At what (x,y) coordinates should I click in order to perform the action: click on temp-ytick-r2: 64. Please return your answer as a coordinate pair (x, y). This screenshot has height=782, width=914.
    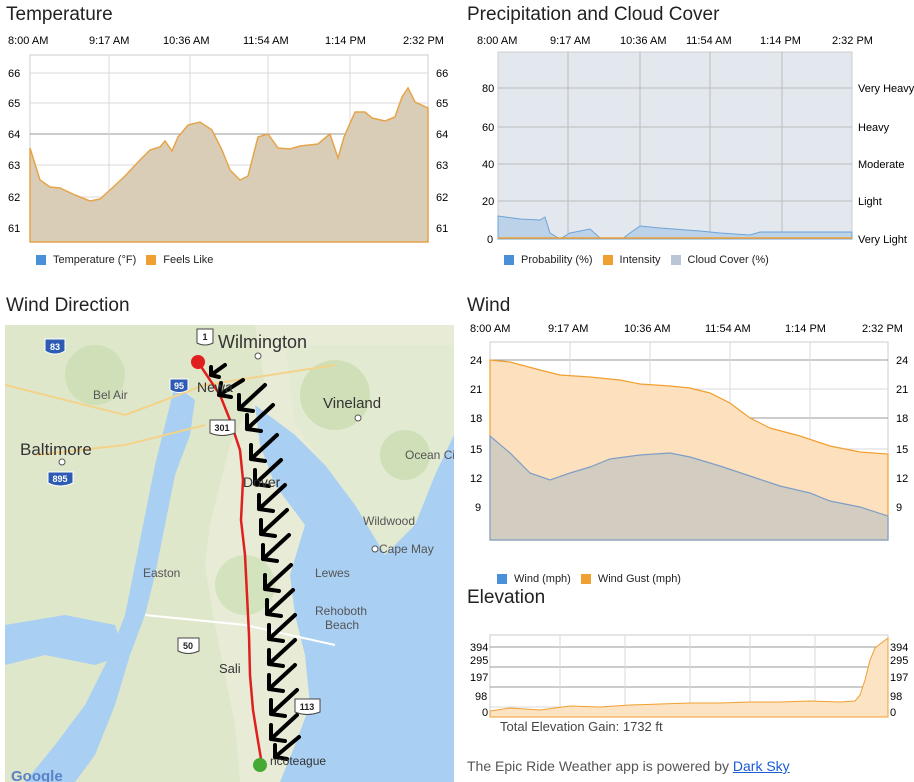
    Looking at the image, I should click on (442, 135).